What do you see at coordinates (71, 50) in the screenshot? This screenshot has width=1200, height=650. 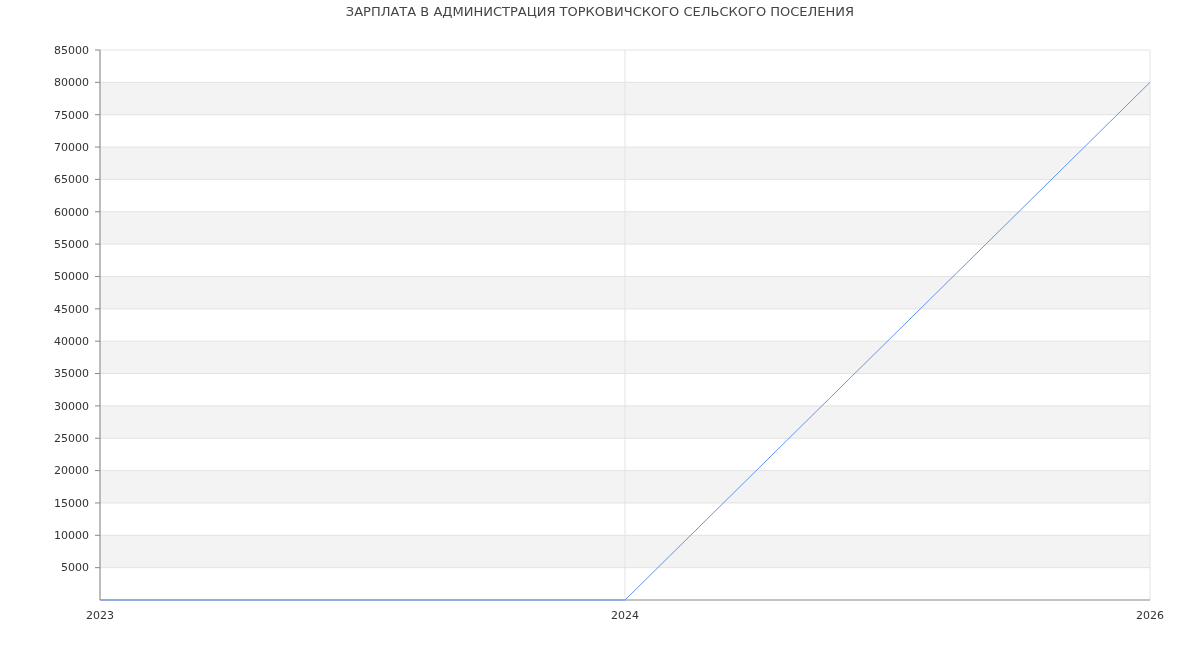 I see `y-tick-label: 85000` at bounding box center [71, 50].